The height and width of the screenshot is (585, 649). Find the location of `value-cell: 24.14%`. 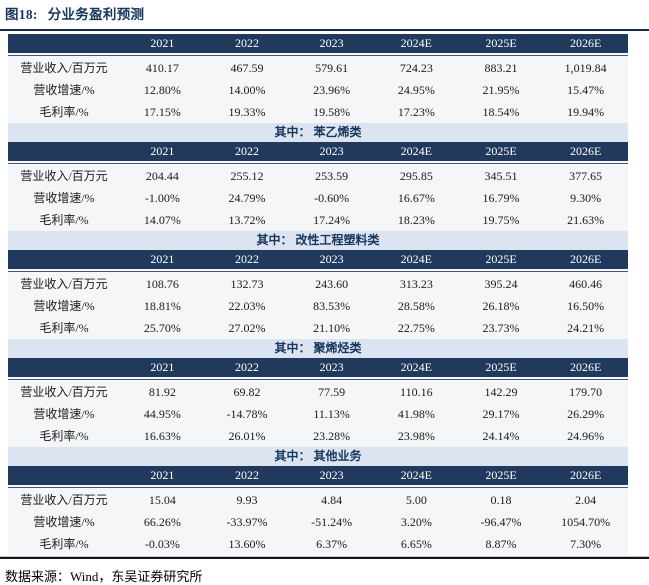

value-cell: 24.14% is located at coordinates (501, 436).